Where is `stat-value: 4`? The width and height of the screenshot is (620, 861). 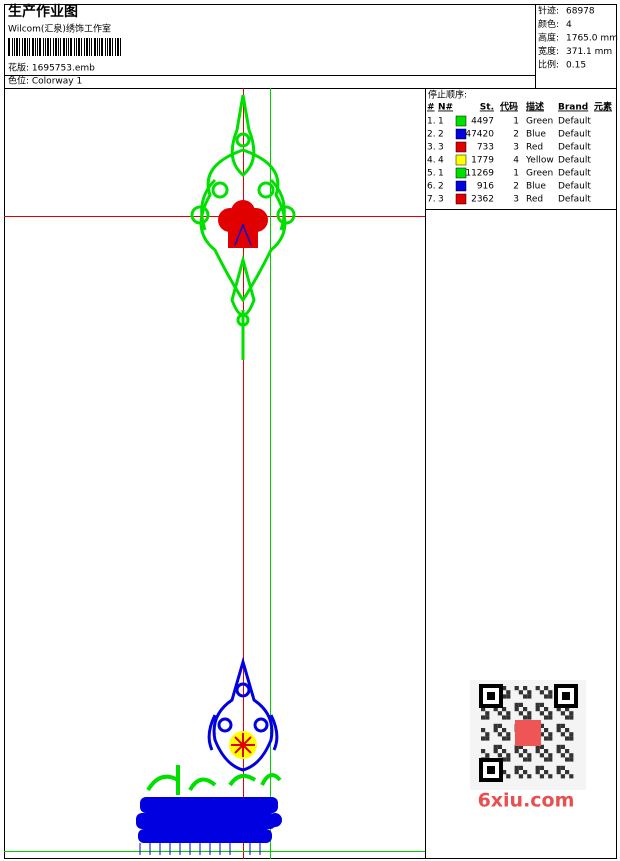 stat-value: 4 is located at coordinates (569, 25).